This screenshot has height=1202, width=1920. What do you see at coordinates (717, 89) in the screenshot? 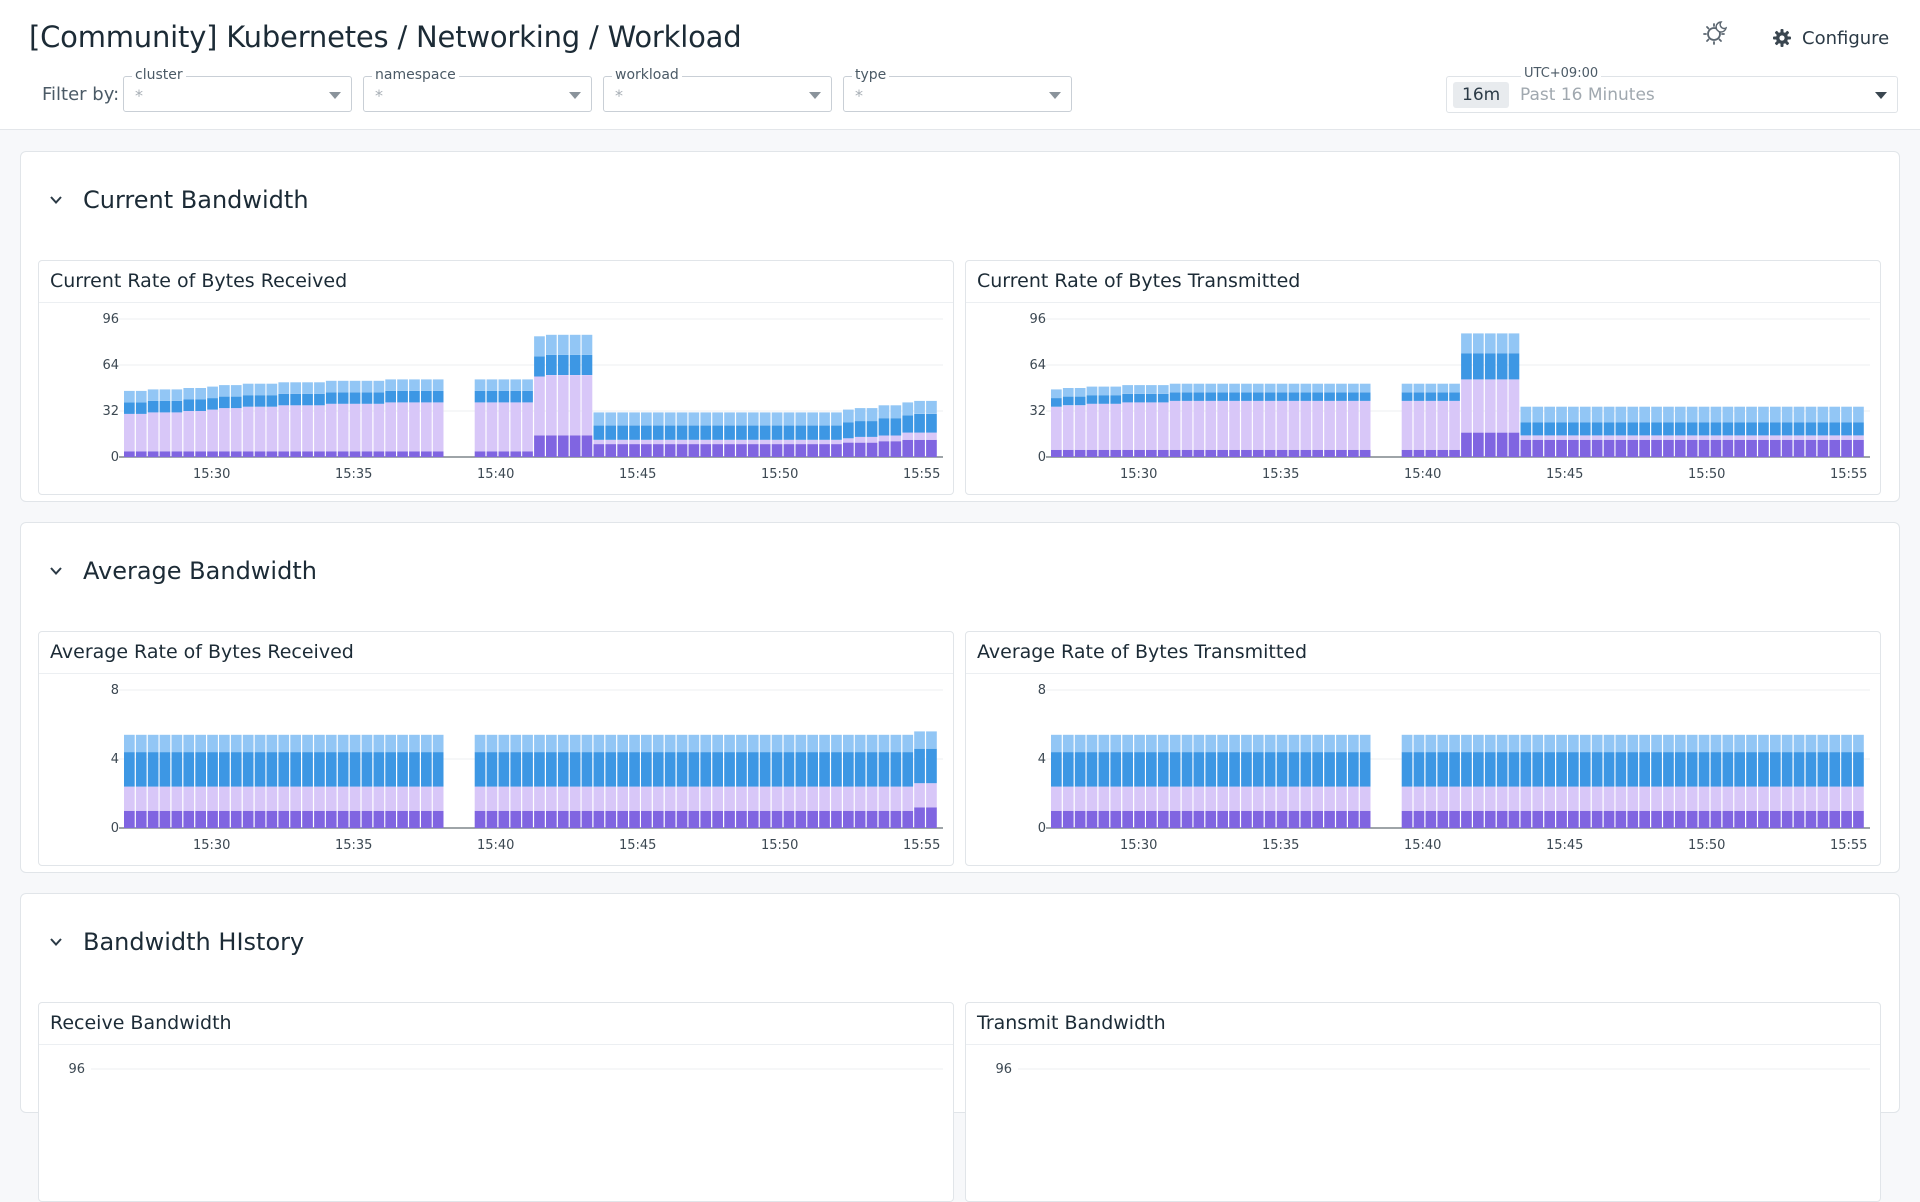
I see `workload-filter: workload *` at bounding box center [717, 89].